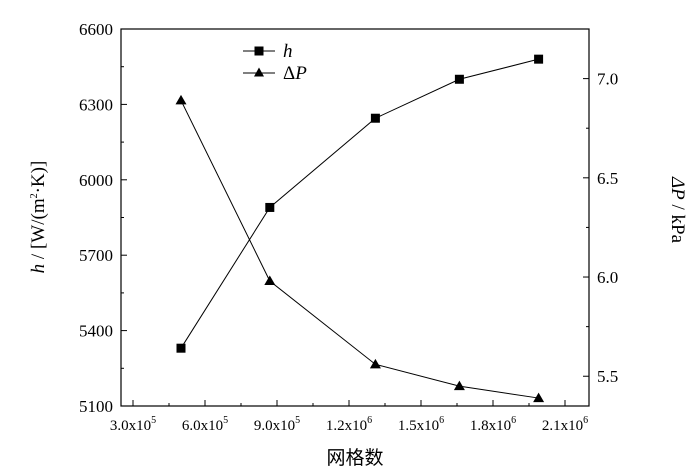 The image size is (697, 474). What do you see at coordinates (421, 424) in the screenshot?
I see `x-tick-label: 1.5x10⁶` at bounding box center [421, 424].